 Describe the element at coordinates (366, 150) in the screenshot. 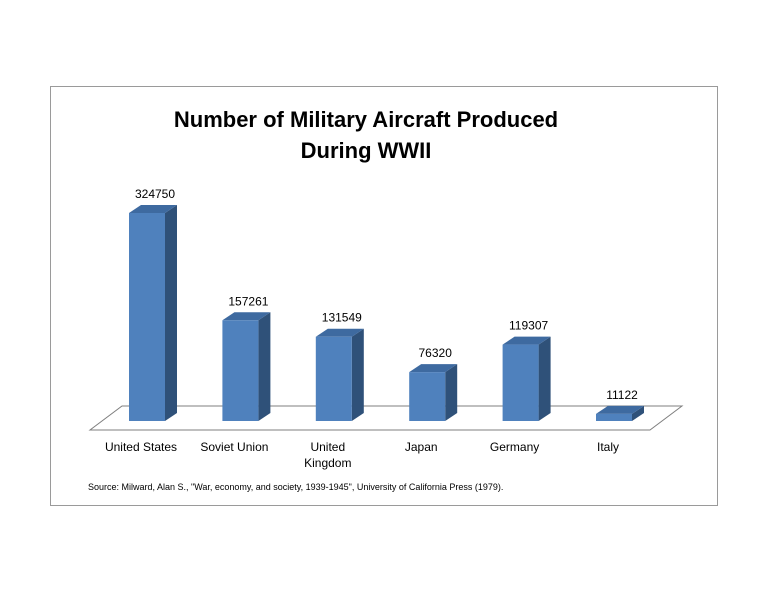

I see `chart-title-line-2: During WWII` at that location.